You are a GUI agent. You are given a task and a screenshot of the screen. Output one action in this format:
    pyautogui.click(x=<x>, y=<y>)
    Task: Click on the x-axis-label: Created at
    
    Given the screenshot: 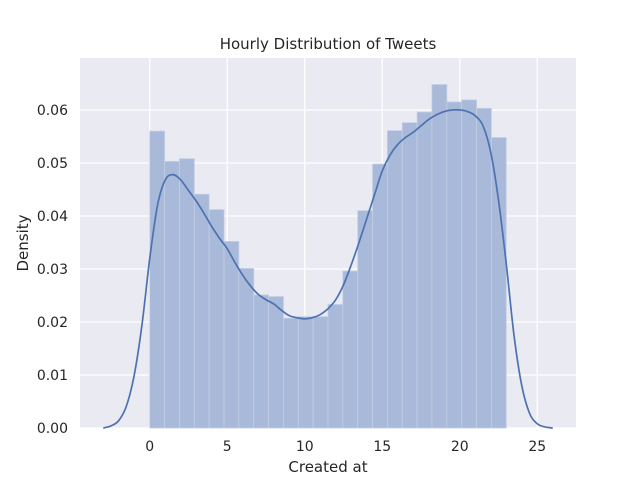 What is the action you would take?
    pyautogui.click(x=327, y=467)
    